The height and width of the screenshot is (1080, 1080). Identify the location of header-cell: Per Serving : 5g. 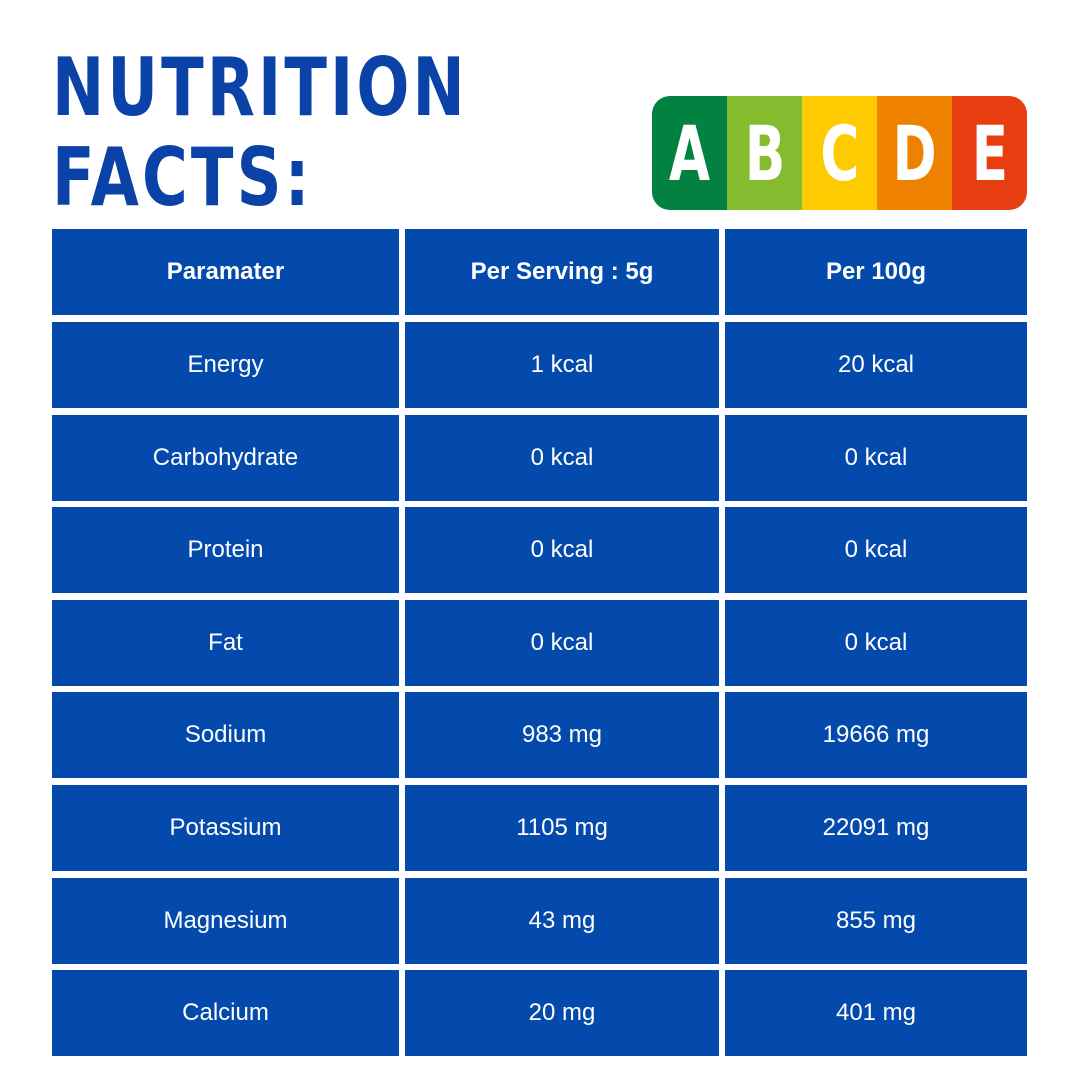
(562, 272).